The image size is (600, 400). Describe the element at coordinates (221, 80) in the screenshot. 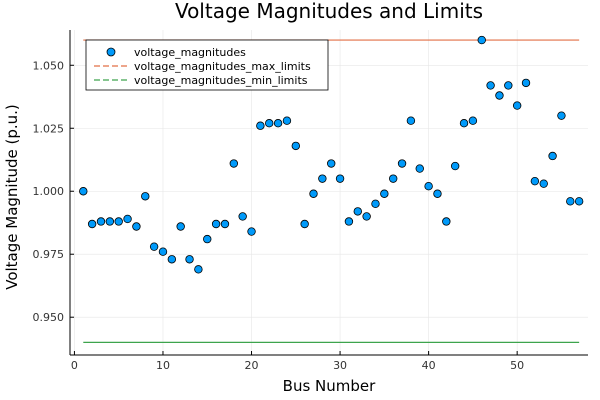

I see `legend-label: voltage_magnitudes_min_limits` at that location.